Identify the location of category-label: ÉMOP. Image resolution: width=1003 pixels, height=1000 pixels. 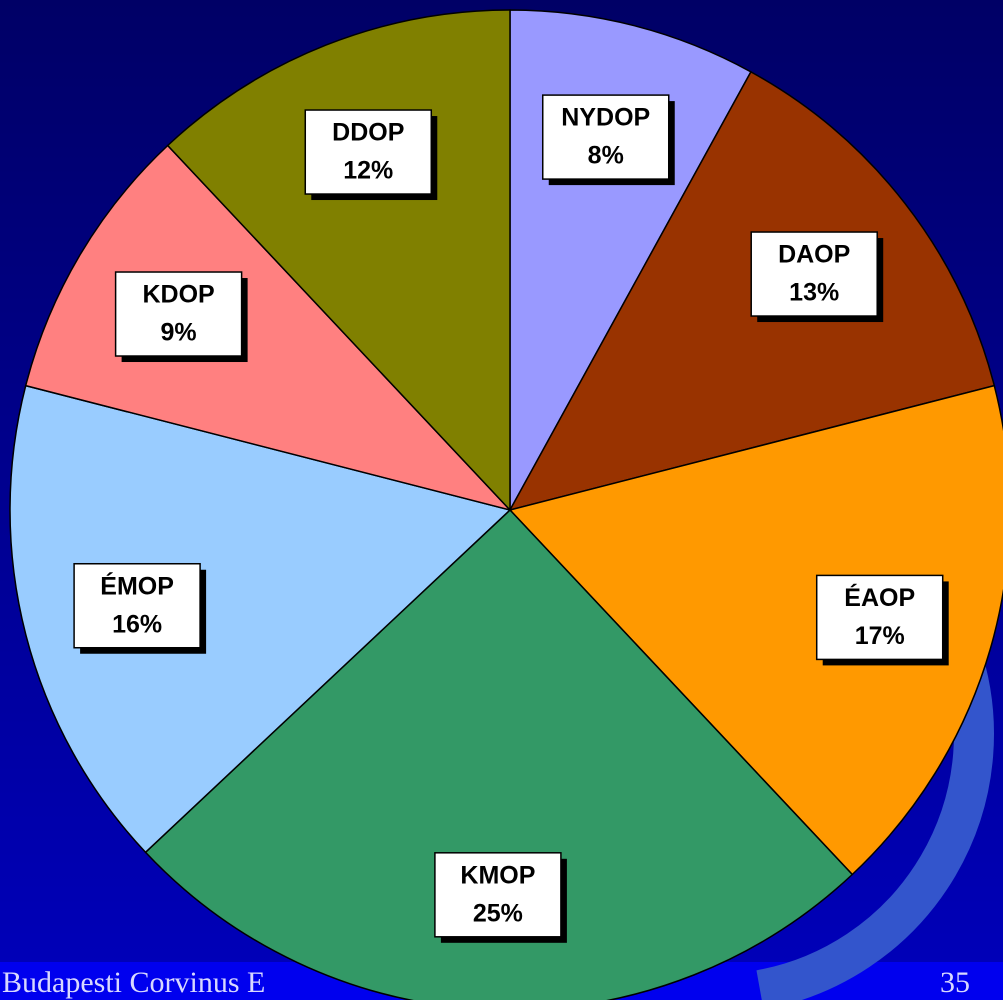
(137, 585).